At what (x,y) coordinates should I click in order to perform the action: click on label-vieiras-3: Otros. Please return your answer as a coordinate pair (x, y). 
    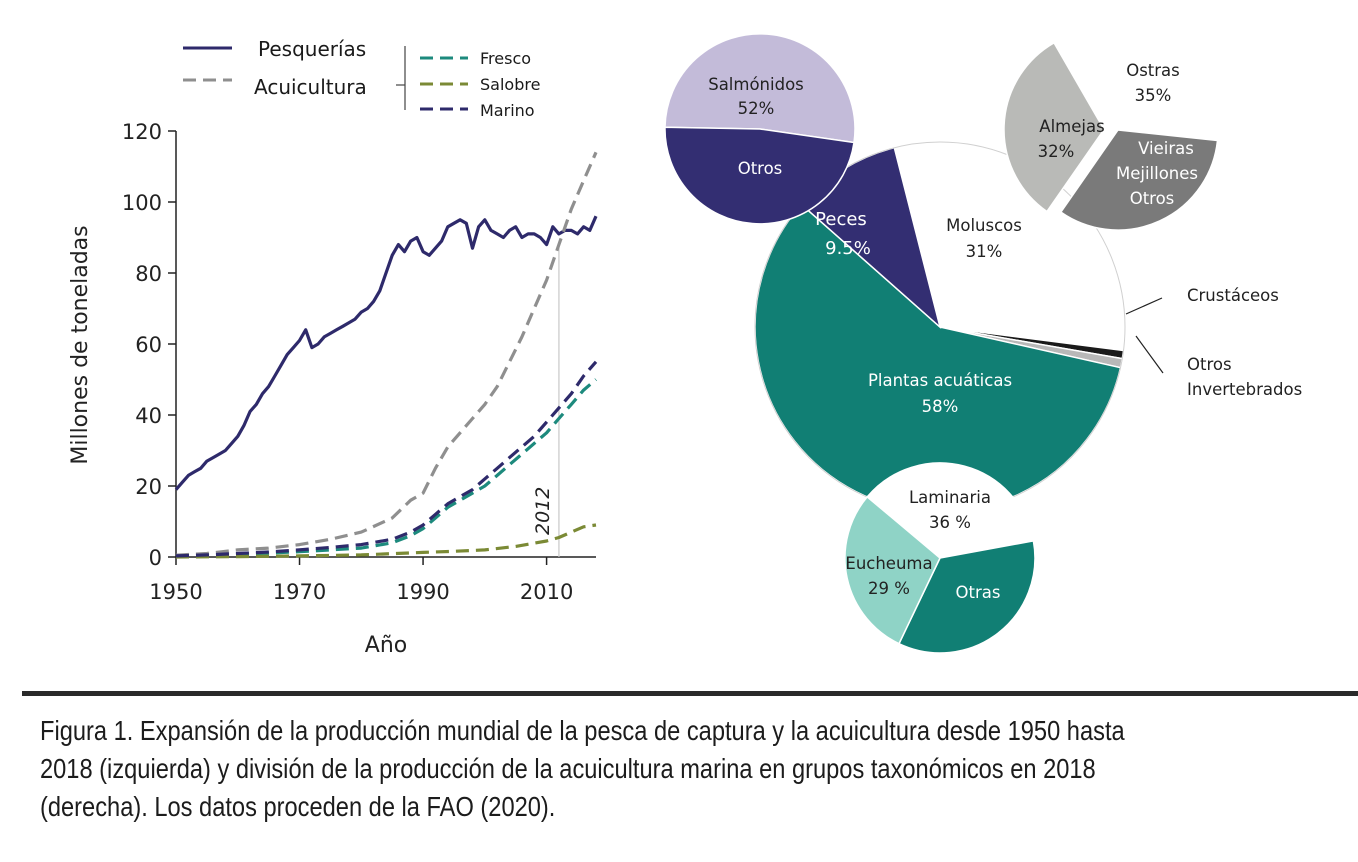
    Looking at the image, I should click on (1152, 198).